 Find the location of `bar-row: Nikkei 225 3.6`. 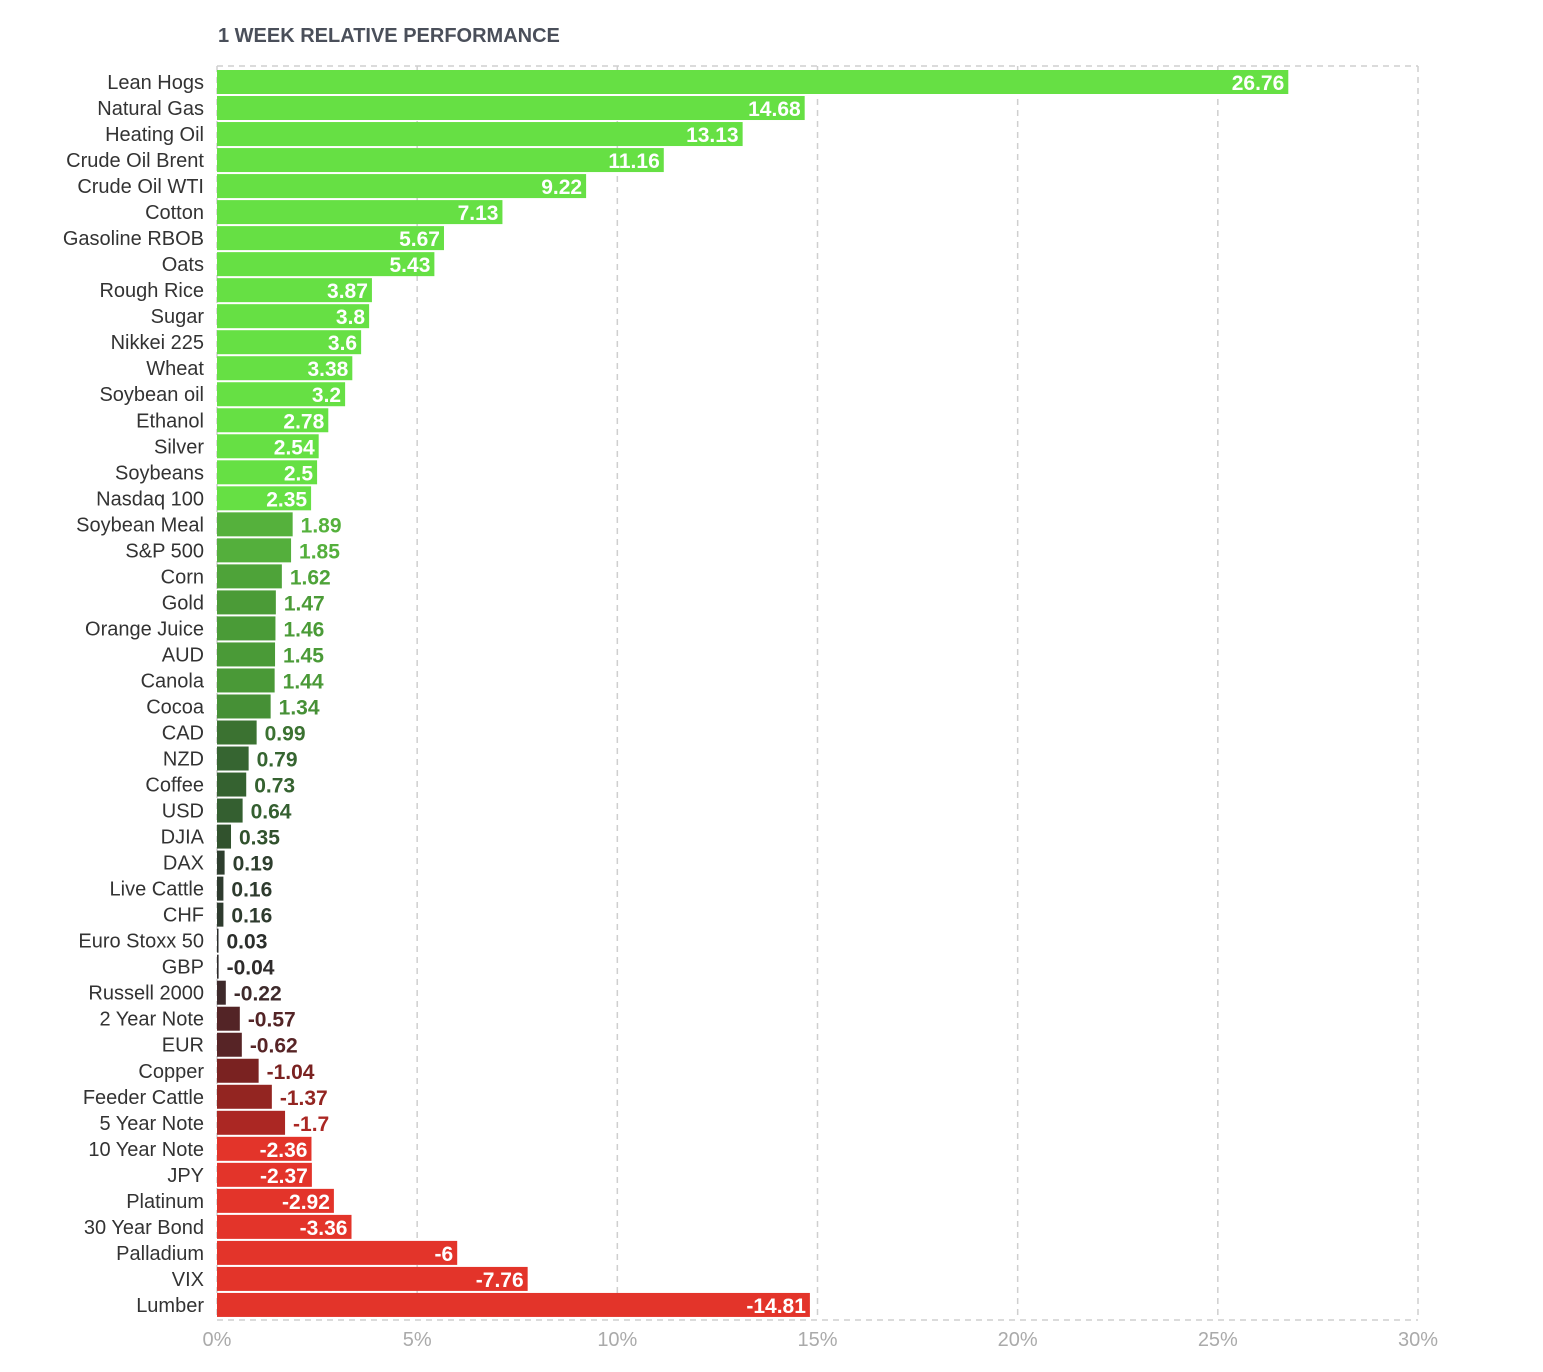

bar-row: Nikkei 225 3.6 is located at coordinates (236, 342).